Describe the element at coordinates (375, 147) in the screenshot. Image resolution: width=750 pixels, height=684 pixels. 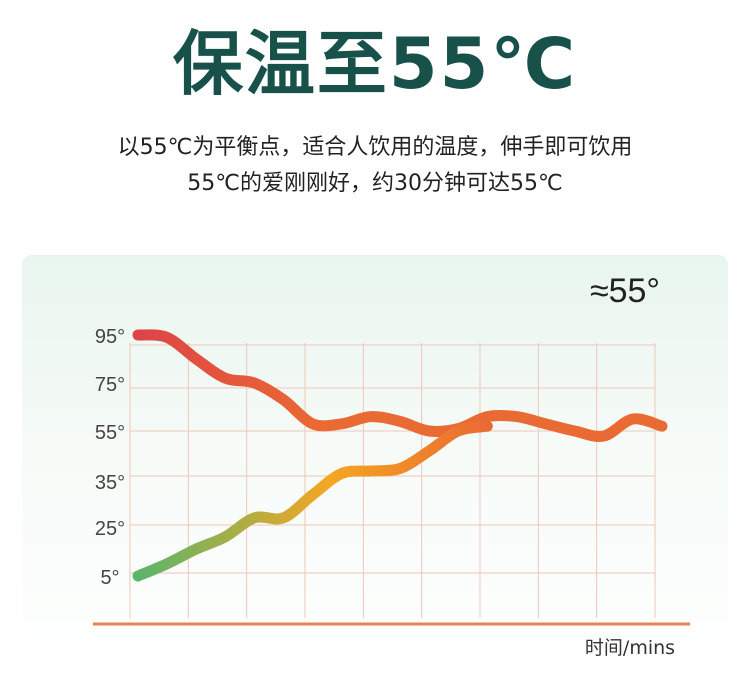
I see `subtitle-line-1: 以55℃为平衡点，适合人饮用的温度，伸手即可饮用` at that location.